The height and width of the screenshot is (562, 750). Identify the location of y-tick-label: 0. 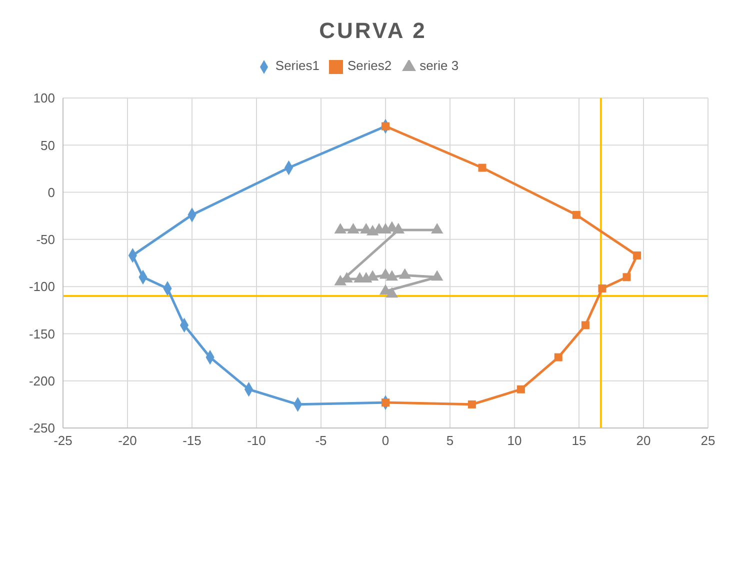
(51, 192).